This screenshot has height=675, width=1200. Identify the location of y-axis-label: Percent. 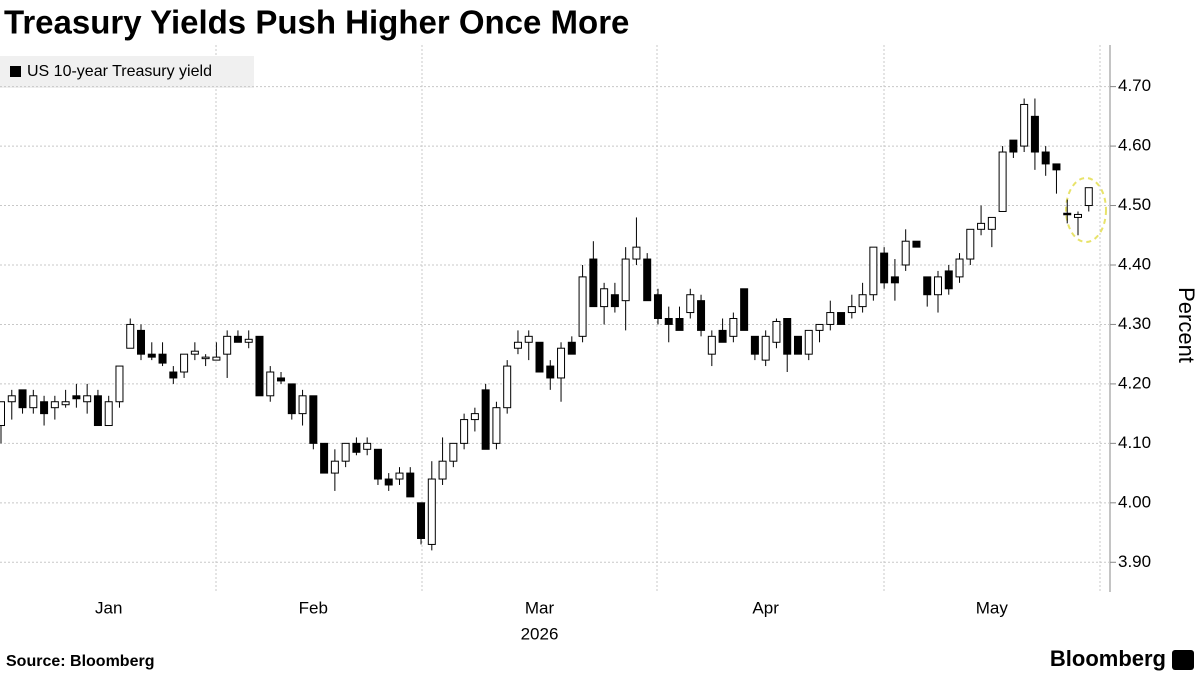
(1186, 325).